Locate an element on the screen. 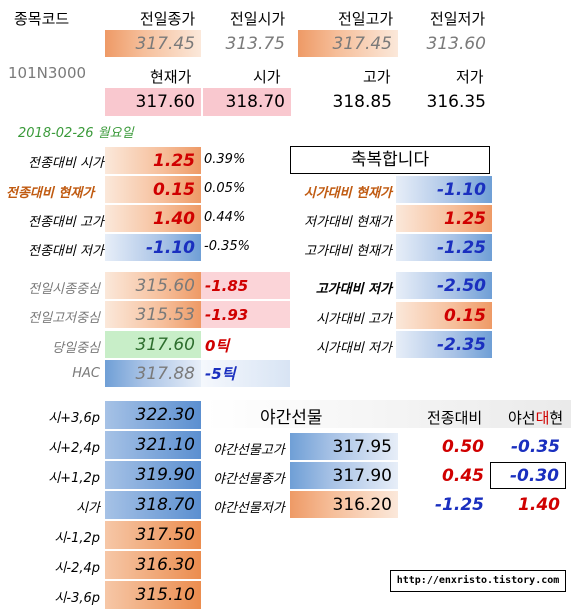 This screenshot has width=572, height=609. change-value: 1.40 is located at coordinates (153, 218).